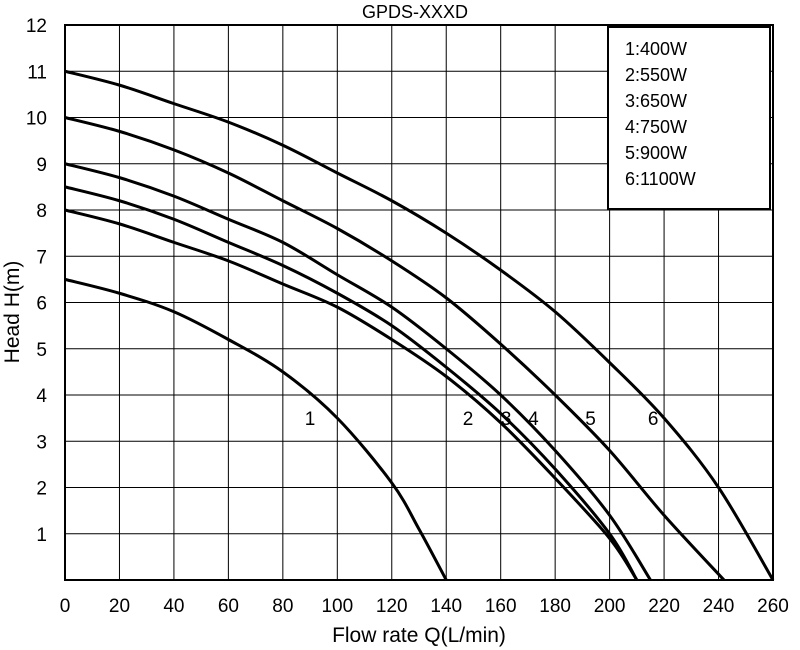  What do you see at coordinates (656, 49) in the screenshot?
I see `legend-entry: 1:400W` at bounding box center [656, 49].